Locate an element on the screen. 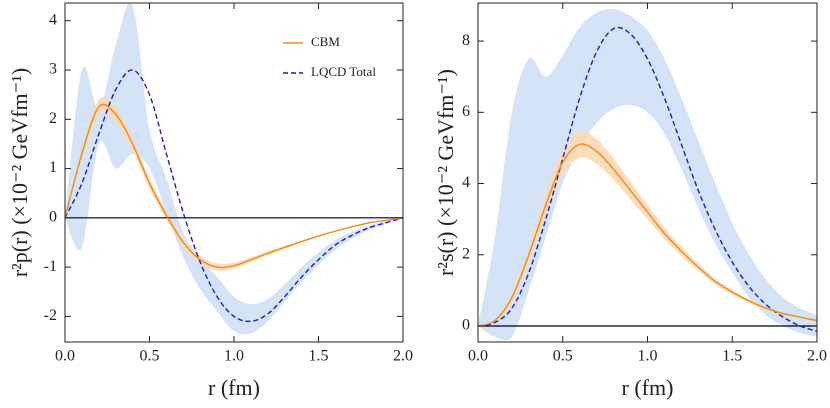 This screenshot has height=408, width=830. legend-label: CBM is located at coordinates (325, 41).